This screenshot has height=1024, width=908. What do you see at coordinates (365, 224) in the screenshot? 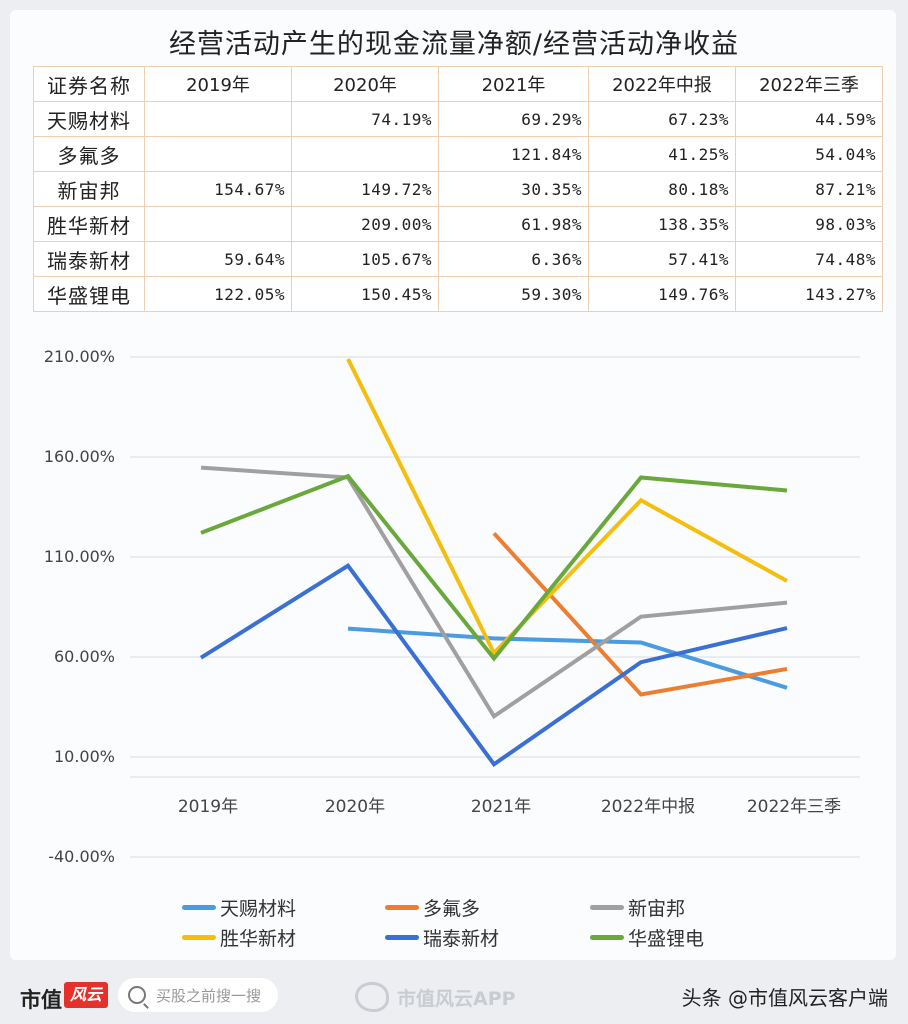
I see `table-cell: 209.00%` at bounding box center [365, 224].